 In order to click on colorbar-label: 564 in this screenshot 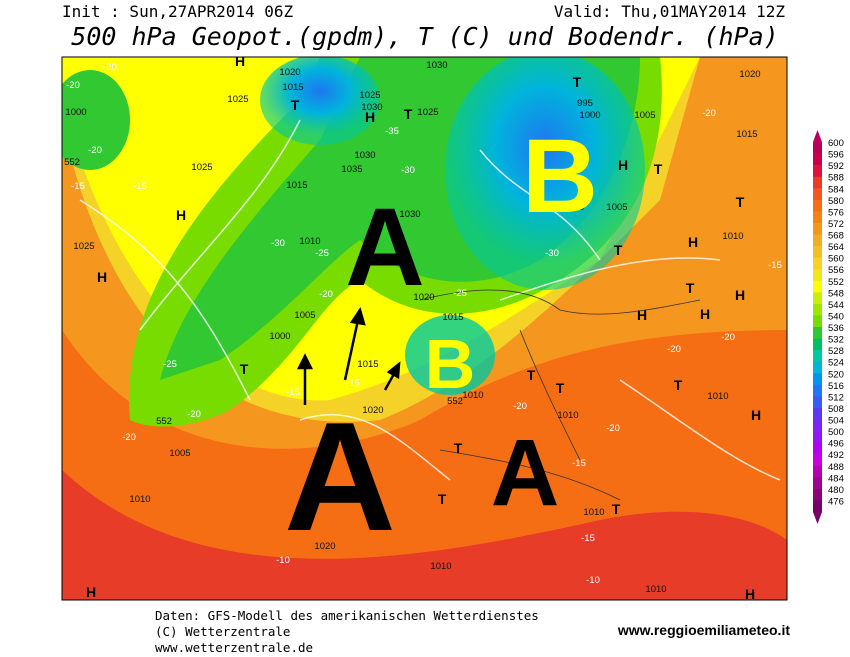, I will do `click(836, 247)`.